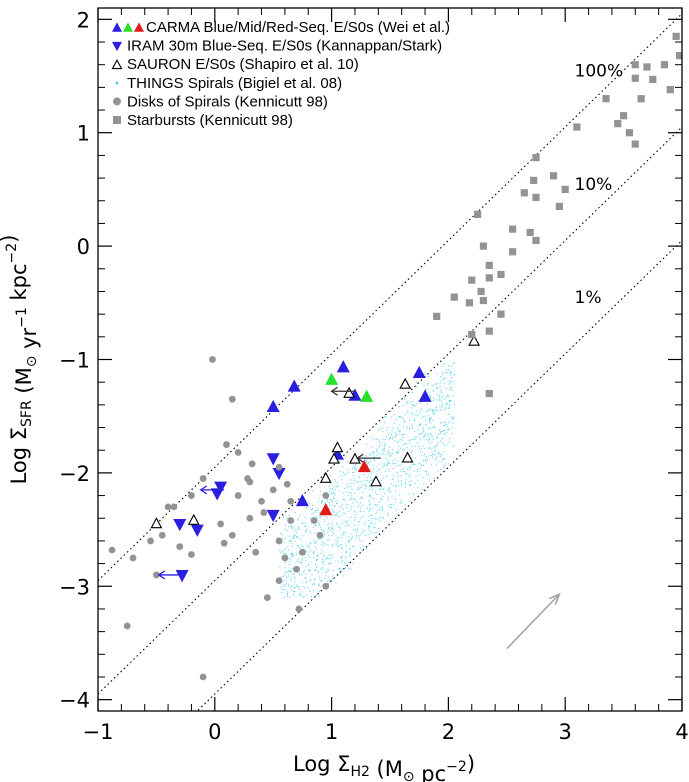 The width and height of the screenshot is (689, 782). I want to click on legend-item-2: SAURON E/S0s (Shapiro et al. 10), so click(235, 64).